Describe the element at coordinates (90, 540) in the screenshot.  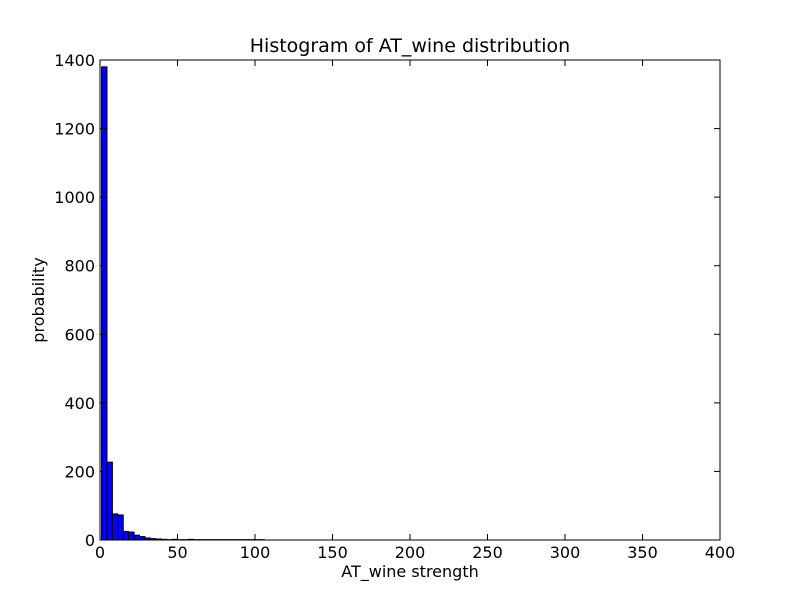
I see `y-tick-label: 0` at that location.